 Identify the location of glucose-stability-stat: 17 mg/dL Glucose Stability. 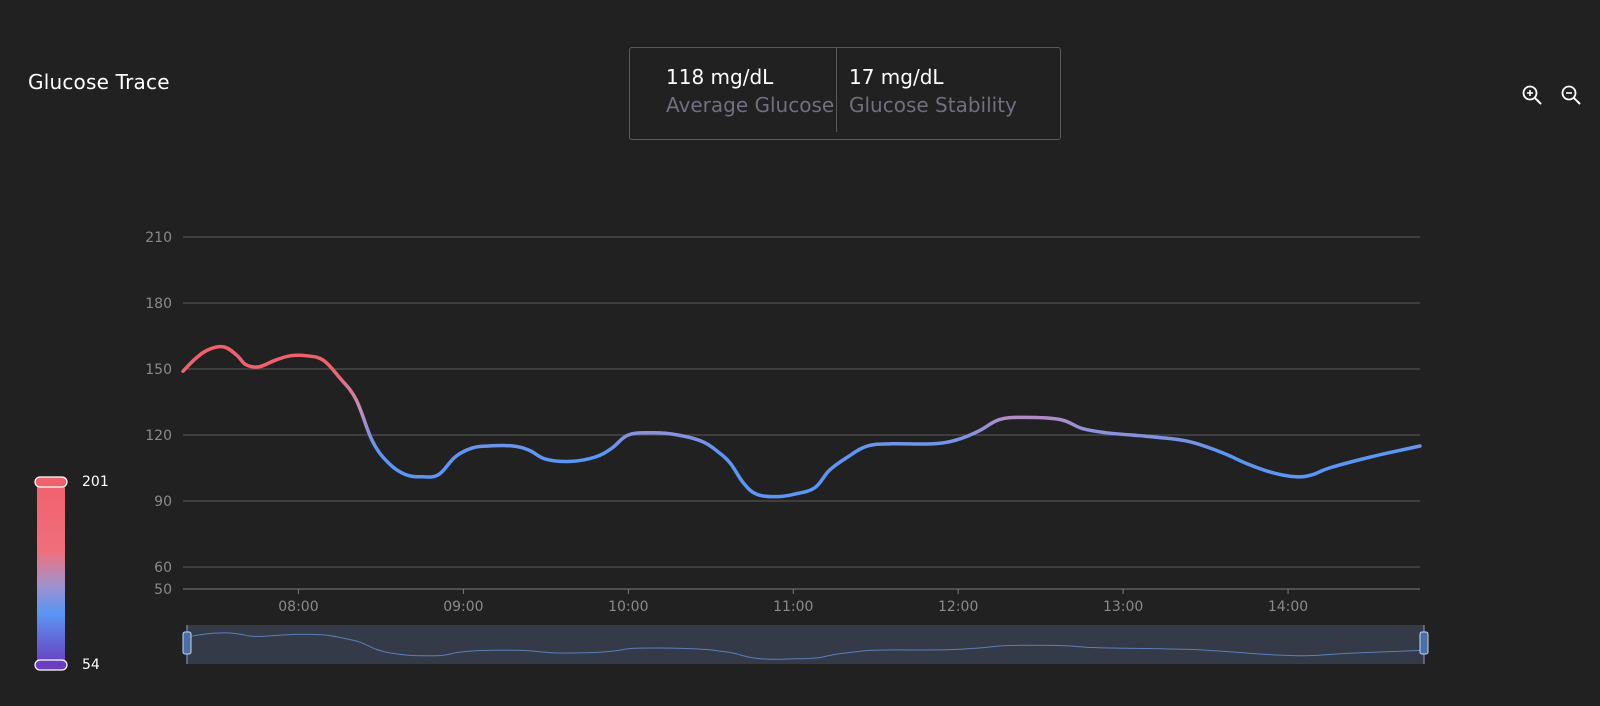
(933, 92).